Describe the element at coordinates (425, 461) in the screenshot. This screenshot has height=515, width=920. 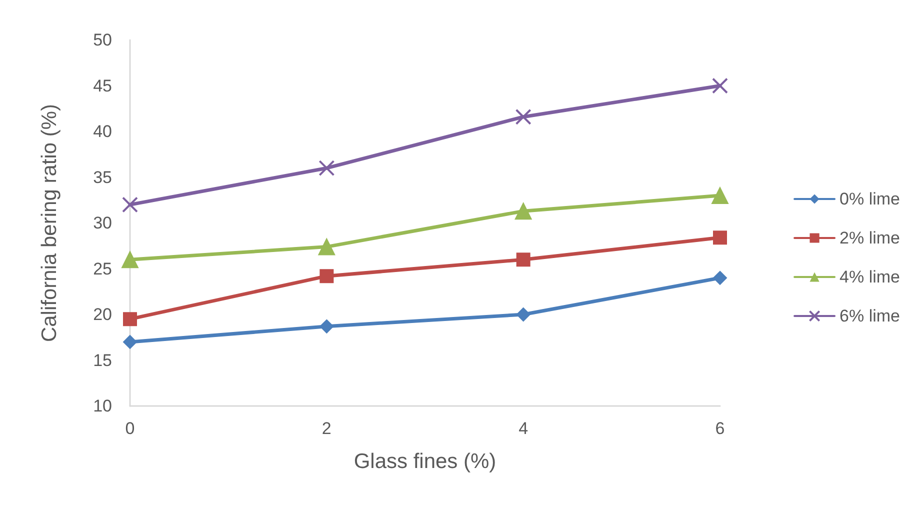
I see `x-axis-title: Glass fines (%)` at that location.